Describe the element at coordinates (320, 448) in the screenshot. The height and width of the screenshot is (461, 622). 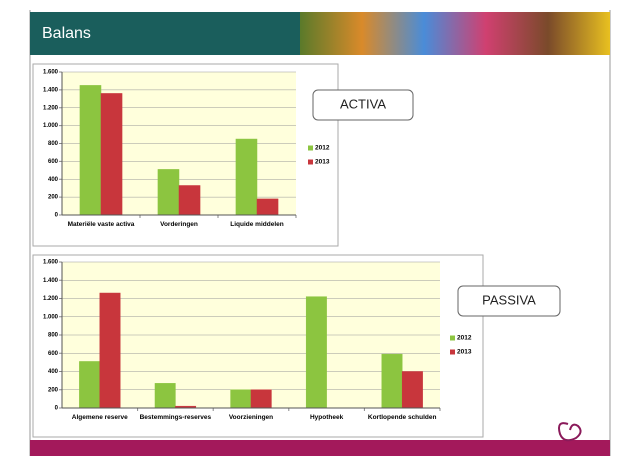
I see `footer-bar` at that location.